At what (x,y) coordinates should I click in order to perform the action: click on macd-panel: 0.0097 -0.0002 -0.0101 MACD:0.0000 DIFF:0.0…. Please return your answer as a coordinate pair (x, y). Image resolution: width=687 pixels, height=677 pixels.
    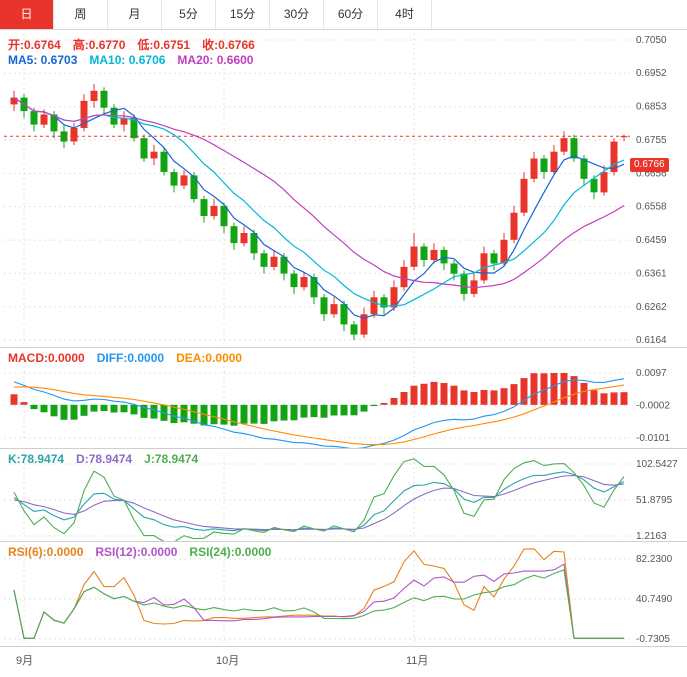
    Looking at the image, I should click on (343, 398).